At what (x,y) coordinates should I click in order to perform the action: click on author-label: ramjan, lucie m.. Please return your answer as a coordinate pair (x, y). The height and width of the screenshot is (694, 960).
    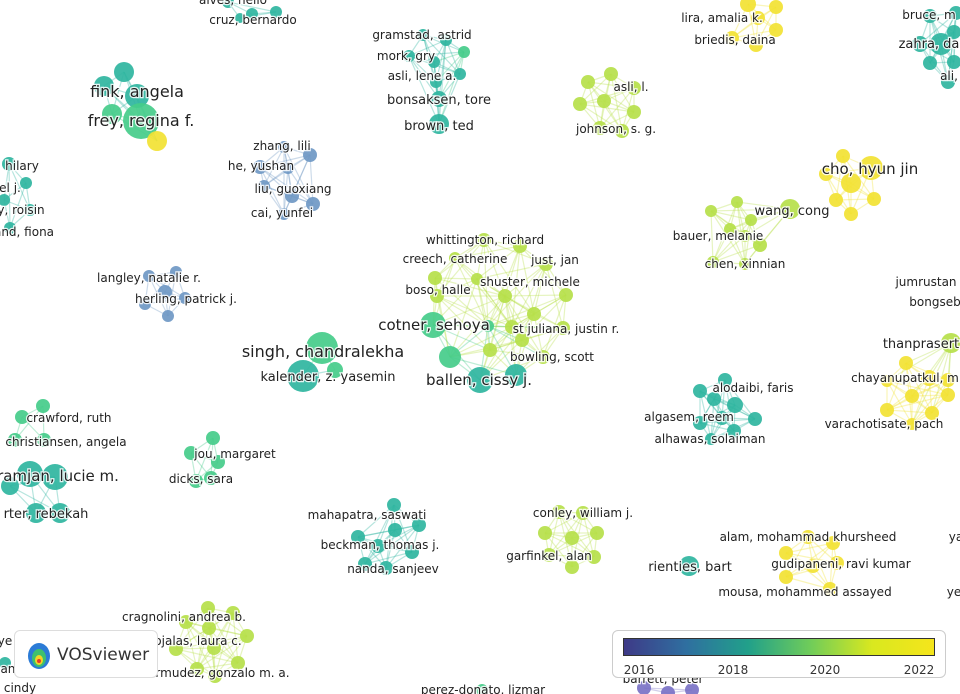
    Looking at the image, I should click on (60, 476).